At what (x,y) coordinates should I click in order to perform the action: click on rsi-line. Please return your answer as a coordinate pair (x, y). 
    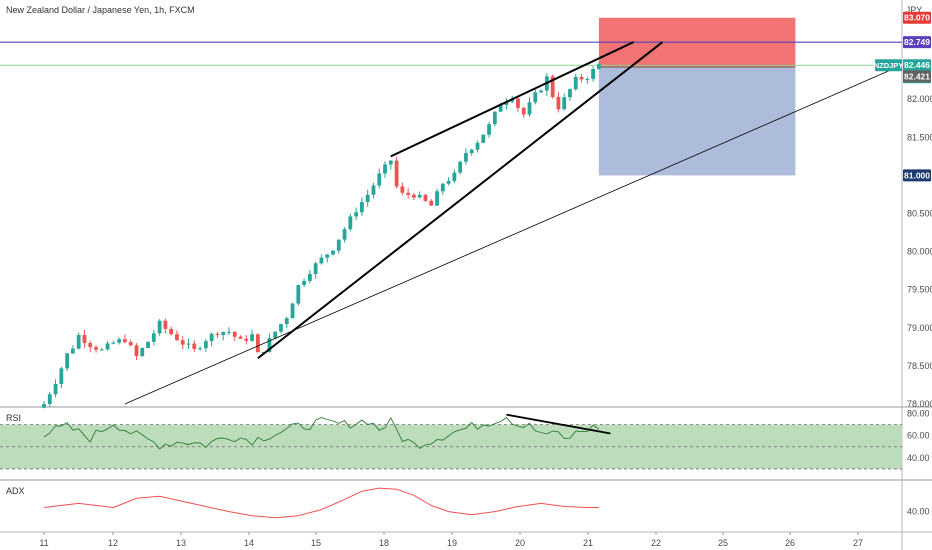
    Looking at the image, I should click on (321, 433).